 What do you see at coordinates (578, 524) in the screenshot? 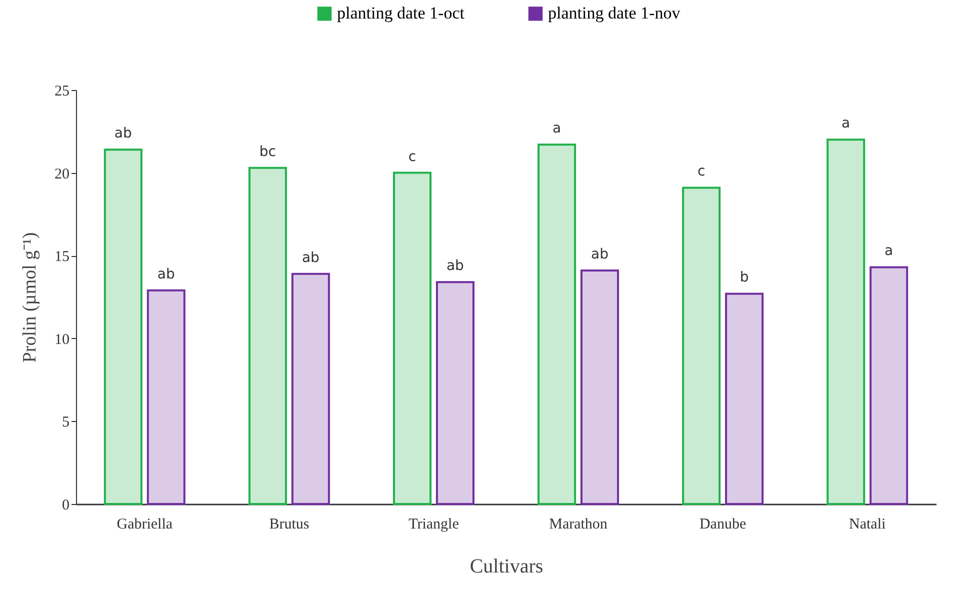
I see `x-tick-label: Marathon` at bounding box center [578, 524].